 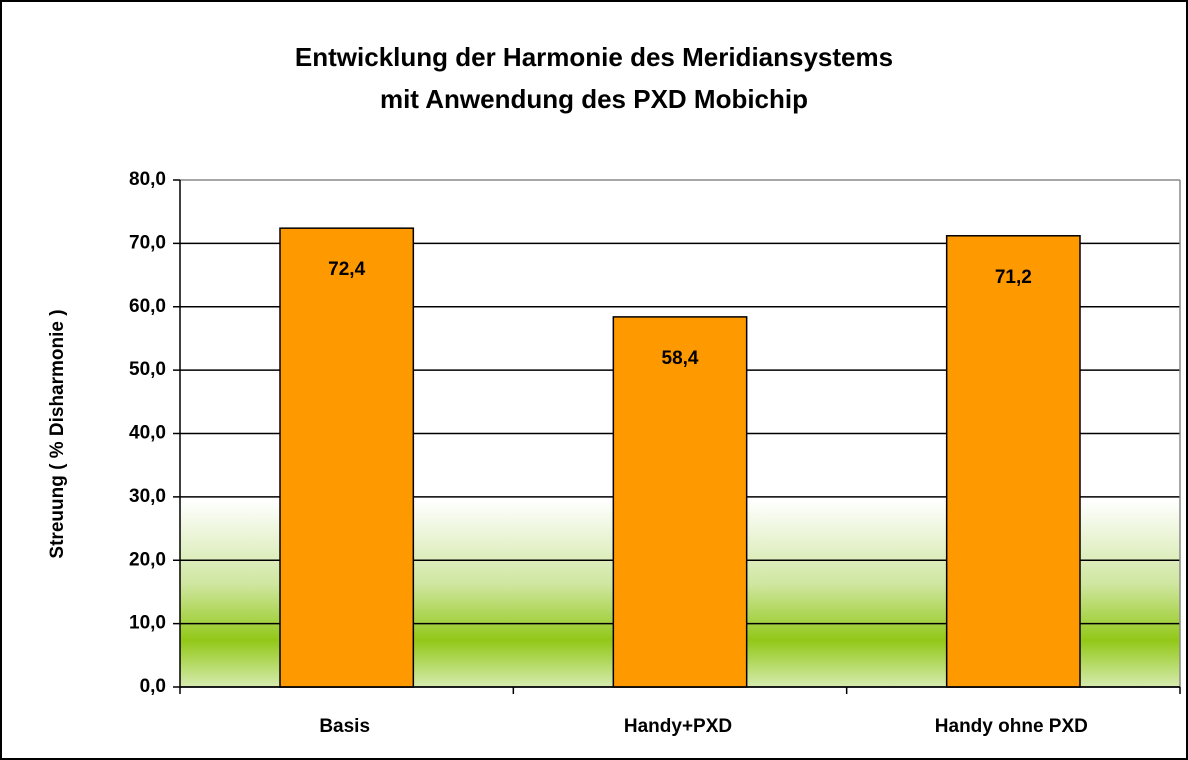 What do you see at coordinates (147, 179) in the screenshot?
I see `y-tick-label: 80,0` at bounding box center [147, 179].